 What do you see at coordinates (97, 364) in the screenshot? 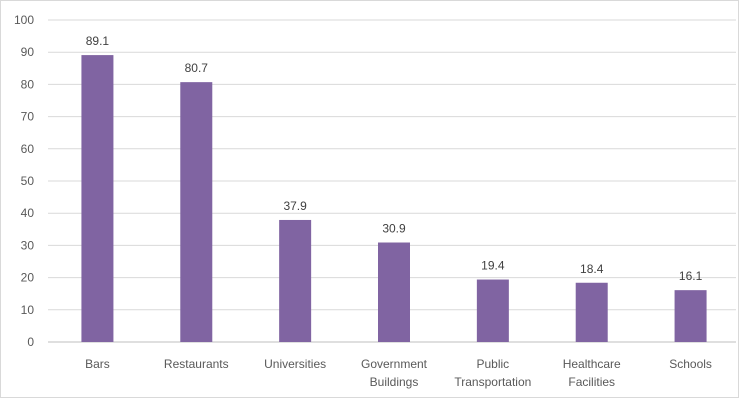
I see `category-label: Bars` at bounding box center [97, 364].